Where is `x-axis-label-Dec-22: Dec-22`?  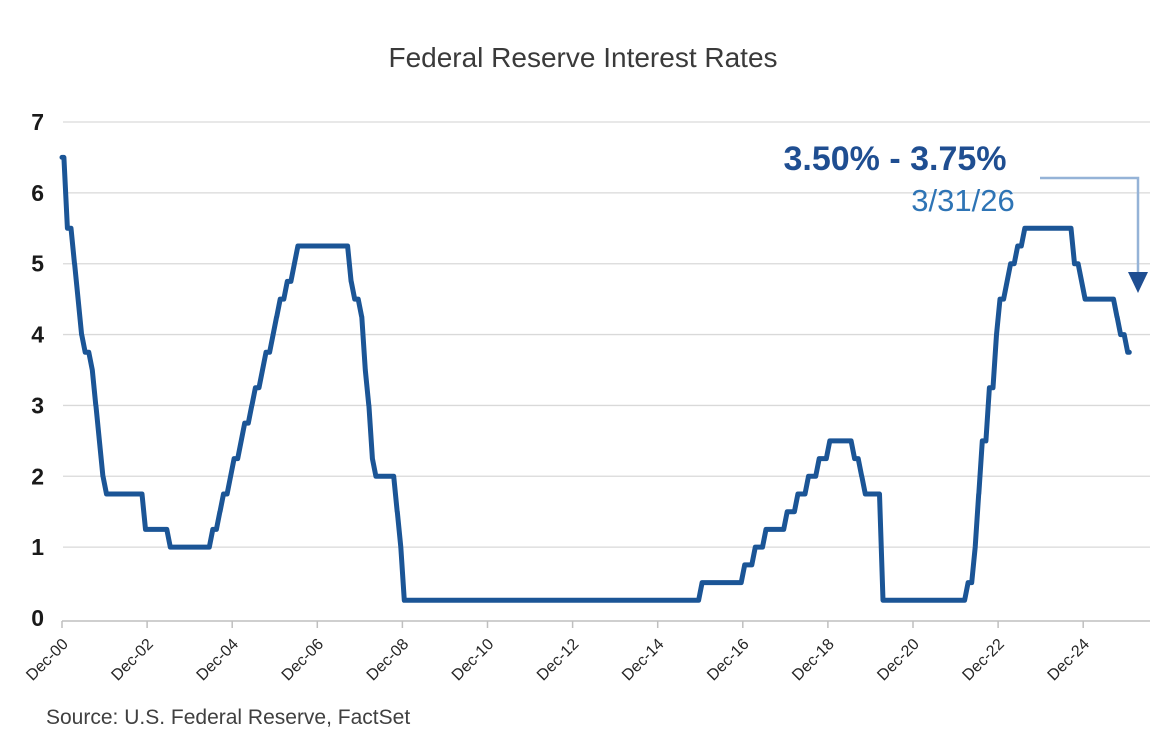 x-axis-label-Dec-22: Dec-22 is located at coordinates (983, 660).